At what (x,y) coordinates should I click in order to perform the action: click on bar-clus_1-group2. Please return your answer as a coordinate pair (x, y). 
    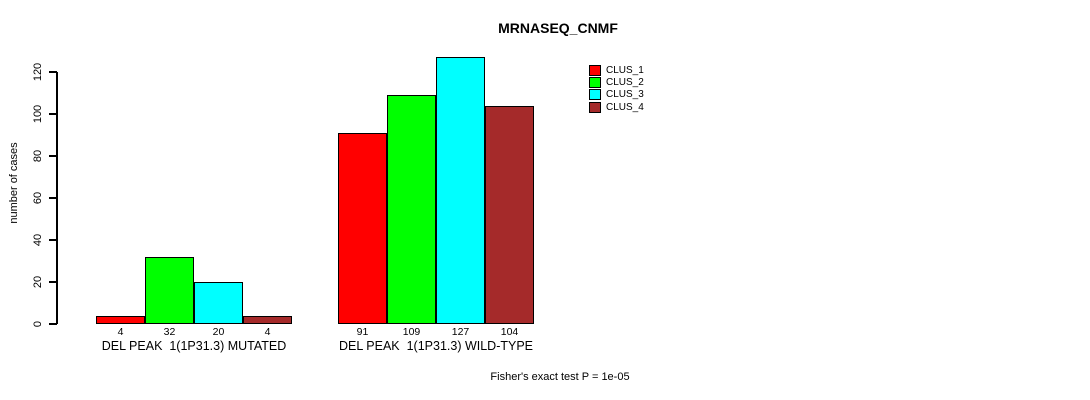
    Looking at the image, I should click on (362, 228).